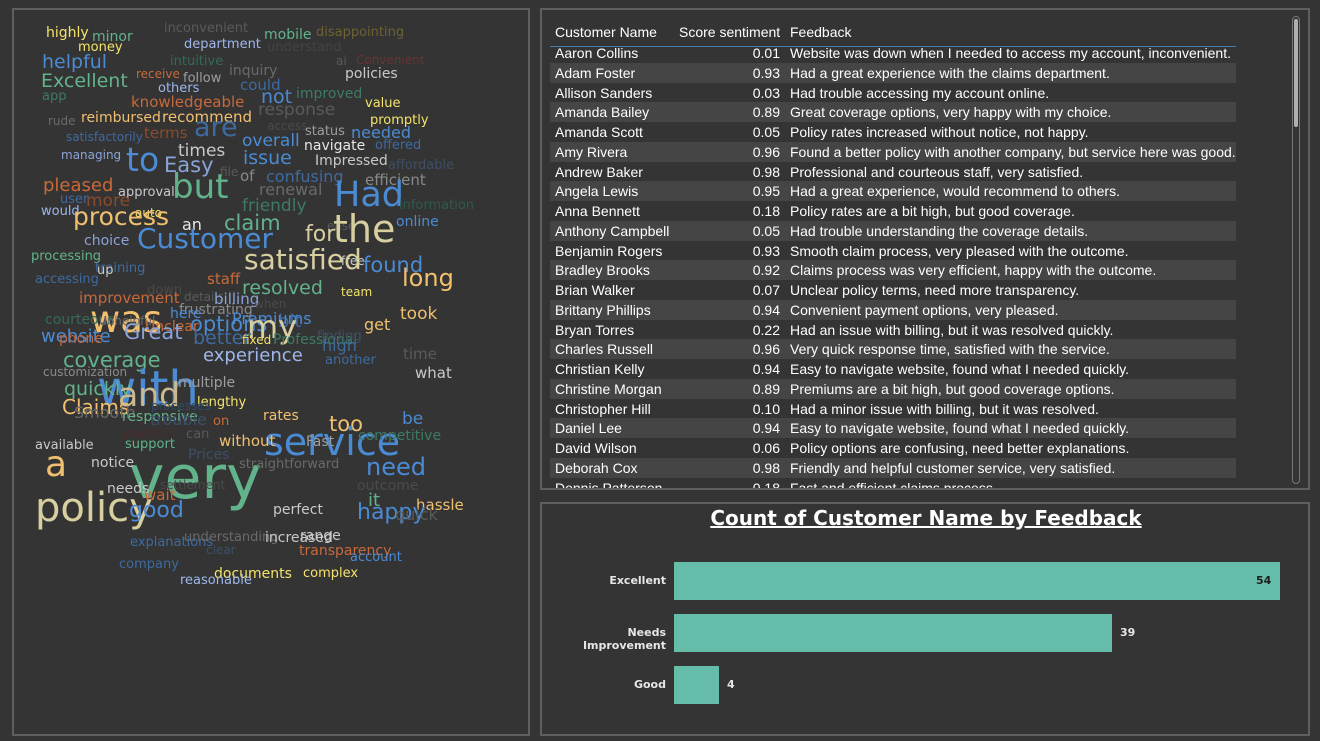 The width and height of the screenshot is (1320, 741). What do you see at coordinates (272, 318) in the screenshot?
I see `word-cloud-word: Premiums` at bounding box center [272, 318].